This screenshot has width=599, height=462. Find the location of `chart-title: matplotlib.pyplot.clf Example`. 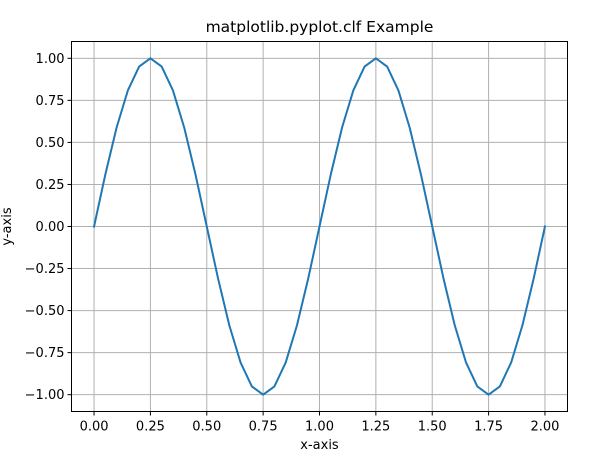

chart-title: matplotlib.pyplot.clf Example is located at coordinates (320, 27).